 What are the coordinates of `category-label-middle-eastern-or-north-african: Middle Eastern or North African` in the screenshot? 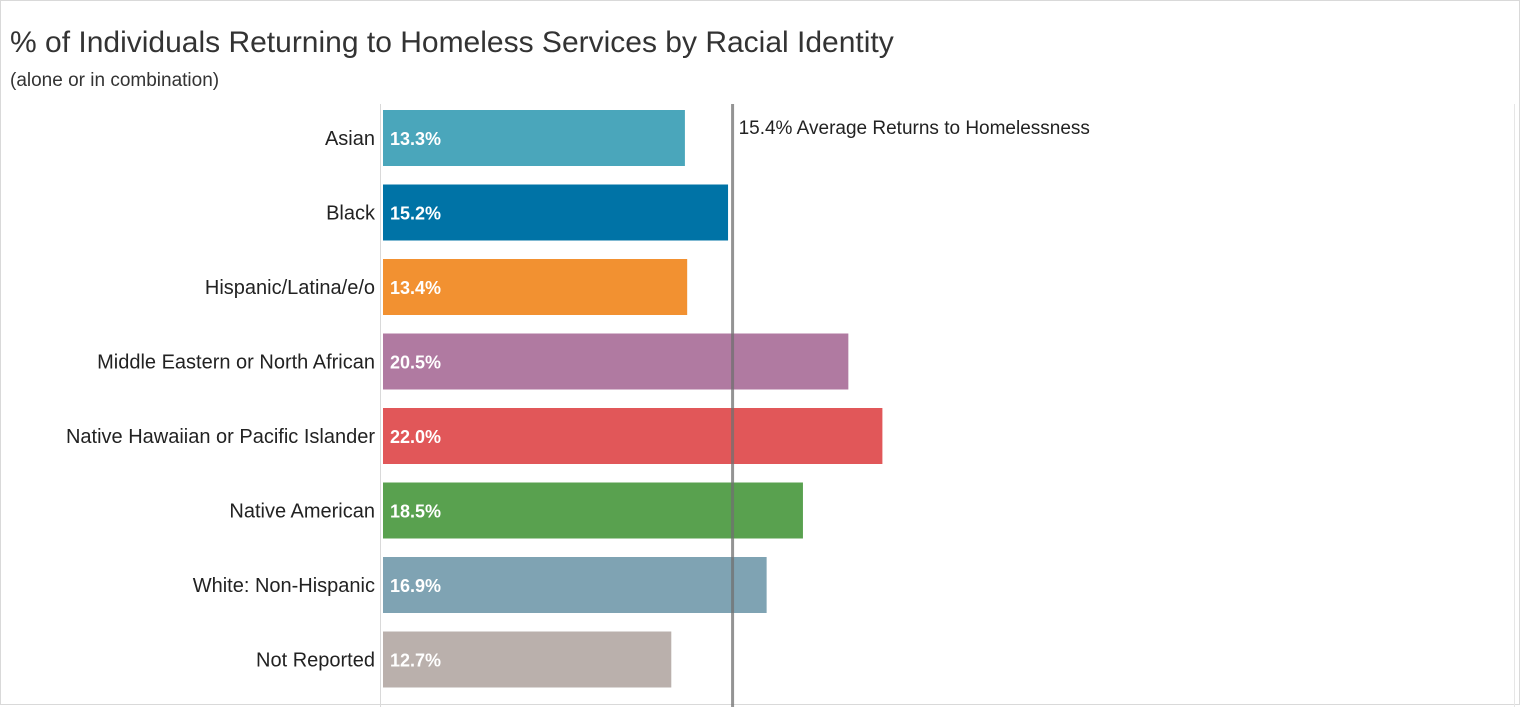 It's located at (236, 363).